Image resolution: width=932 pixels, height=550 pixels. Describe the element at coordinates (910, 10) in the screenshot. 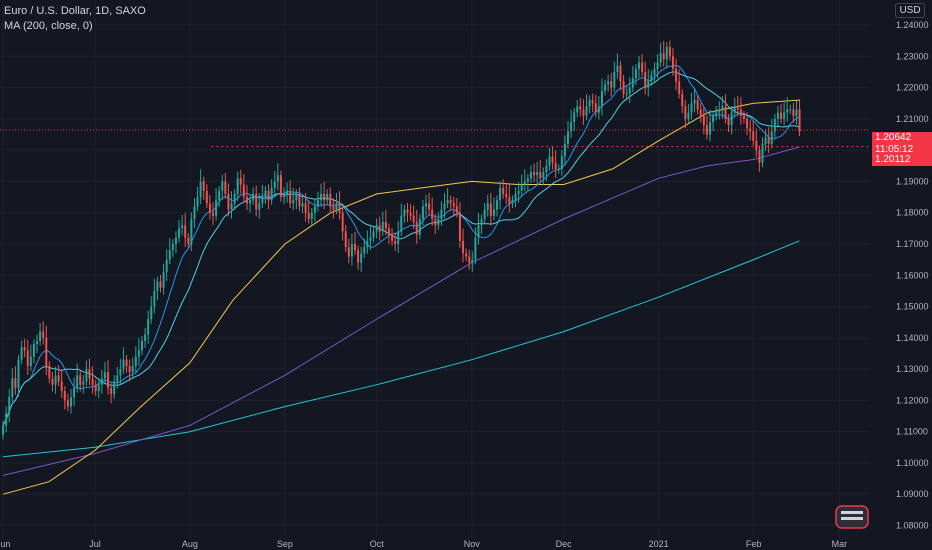

I see `currency-button: USD` at that location.